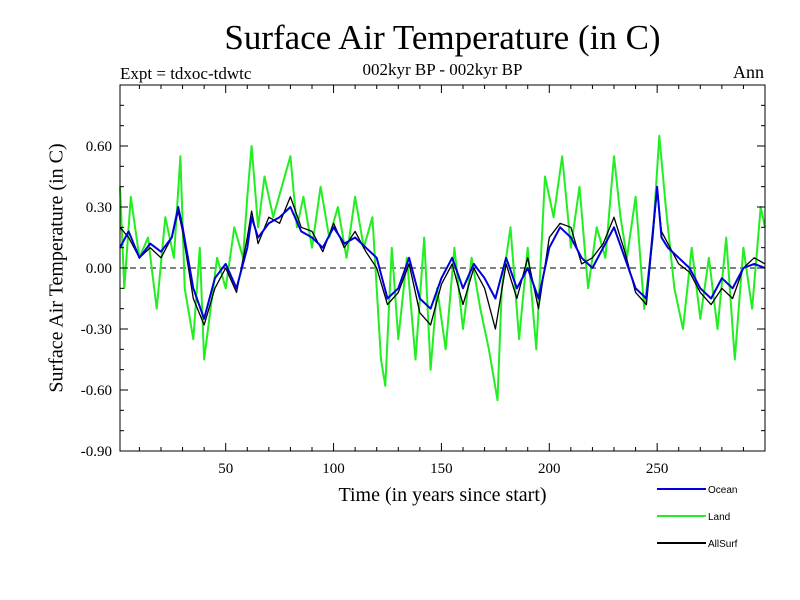  What do you see at coordinates (719, 517) in the screenshot?
I see `legend-label-land: Land` at bounding box center [719, 517].